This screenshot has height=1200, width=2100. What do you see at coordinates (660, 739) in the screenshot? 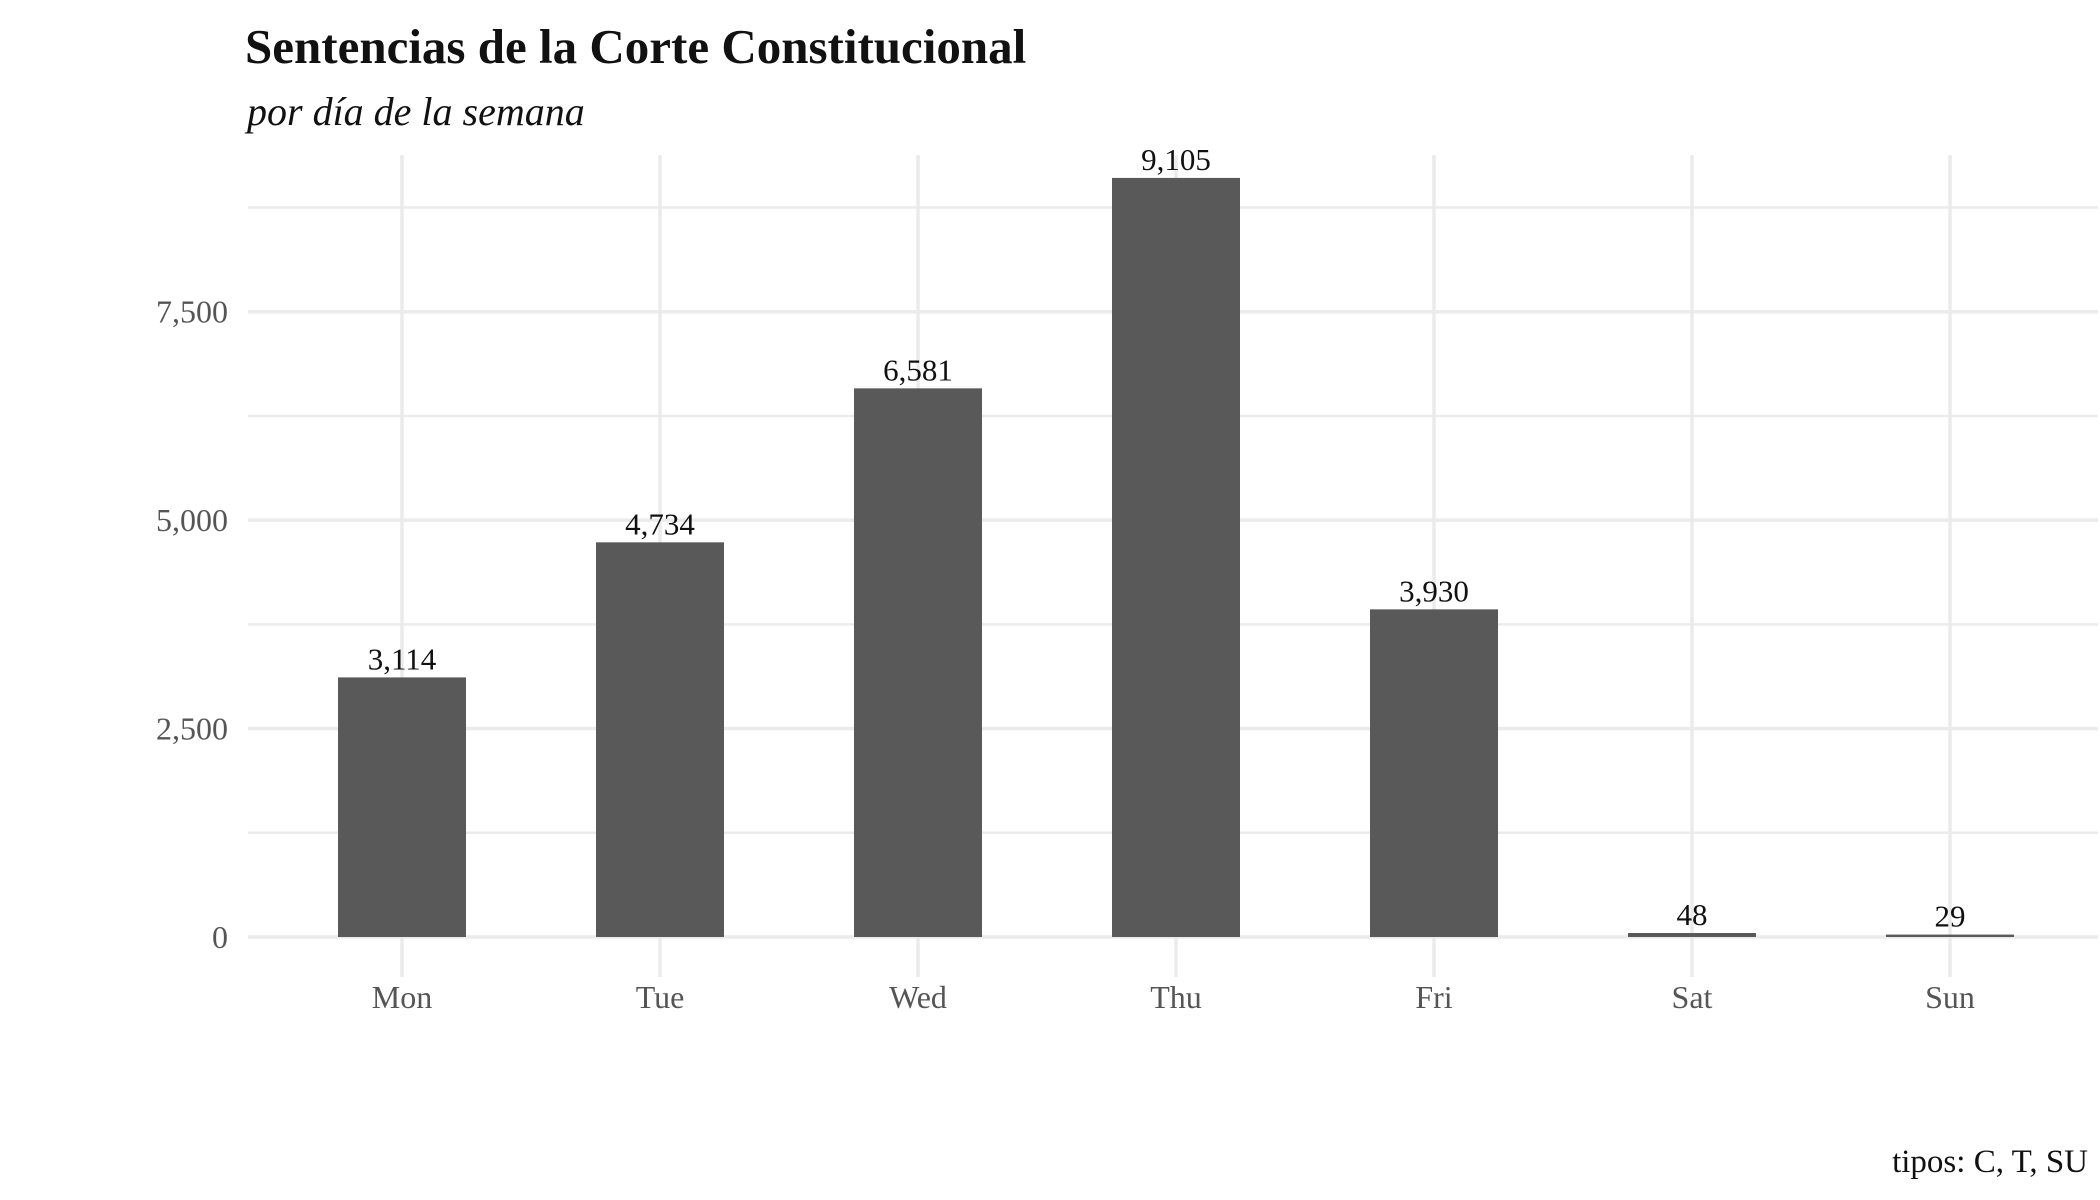
I see `bar-tue` at bounding box center [660, 739].